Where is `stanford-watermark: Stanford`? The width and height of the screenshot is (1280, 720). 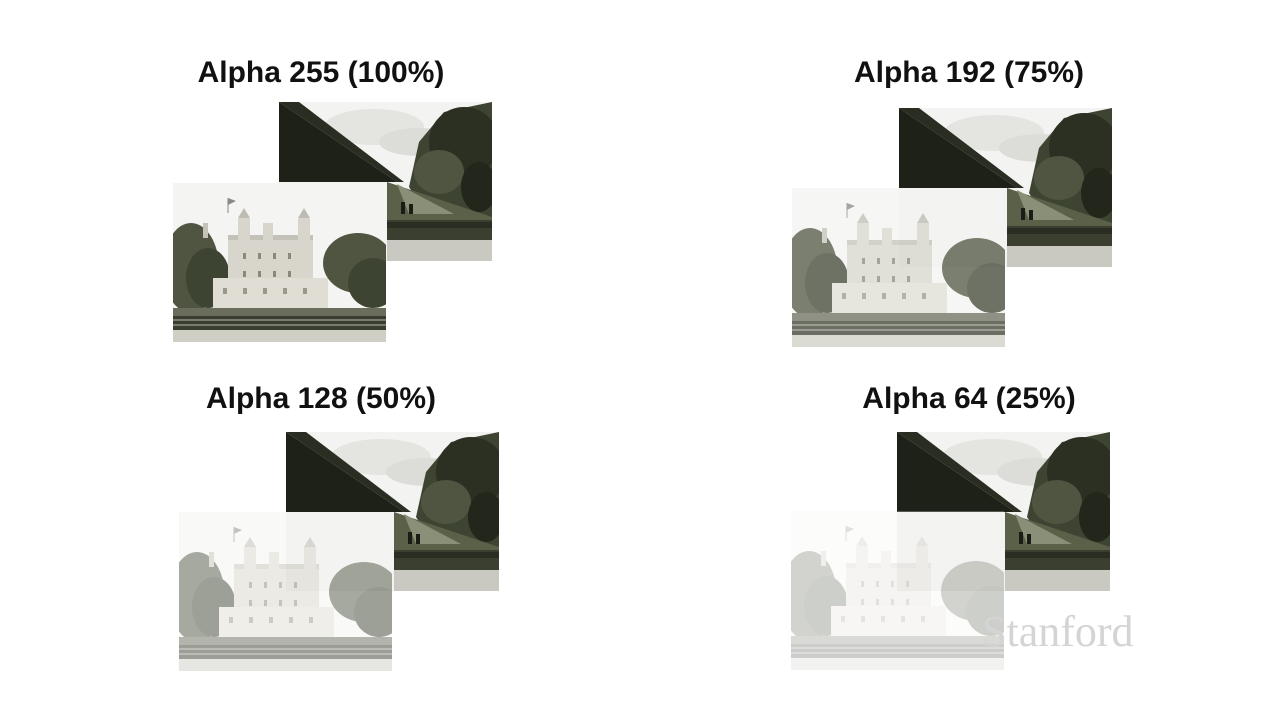 stanford-watermark: Stanford is located at coordinates (1058, 631).